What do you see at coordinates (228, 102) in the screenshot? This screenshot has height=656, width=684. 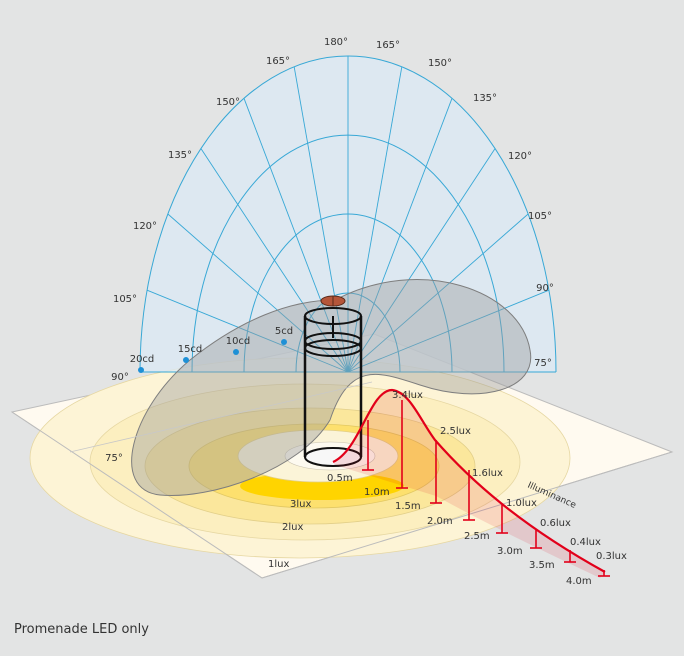 I see `angle-left-150: 150°` at bounding box center [228, 102].